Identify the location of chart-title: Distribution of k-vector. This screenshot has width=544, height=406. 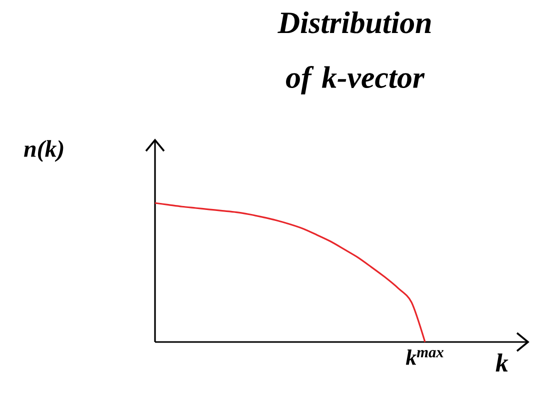
(354, 53).